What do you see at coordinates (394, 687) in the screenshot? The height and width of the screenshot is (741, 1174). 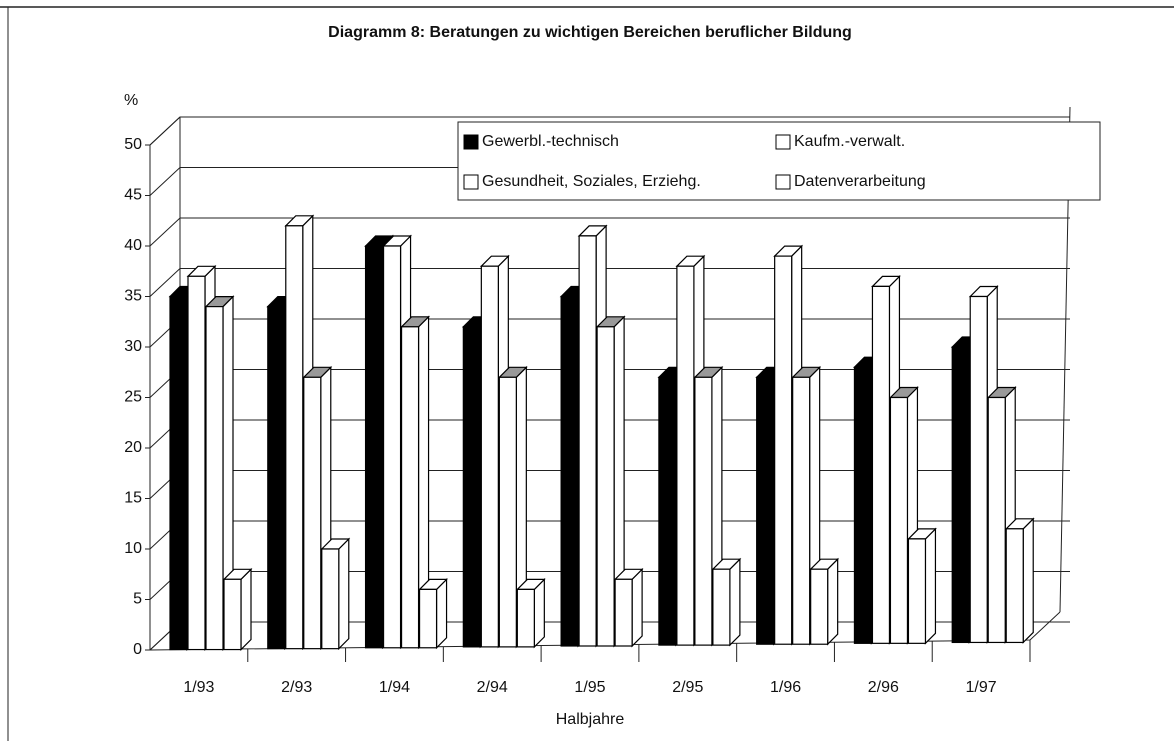 I see `x-tick-label: 1/94` at bounding box center [394, 687].